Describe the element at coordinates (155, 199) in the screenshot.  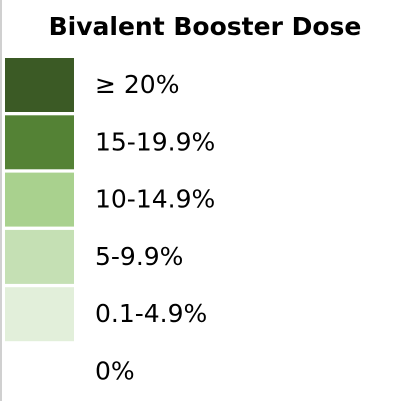
I see `legend-label: 10-14.9%` at that location.